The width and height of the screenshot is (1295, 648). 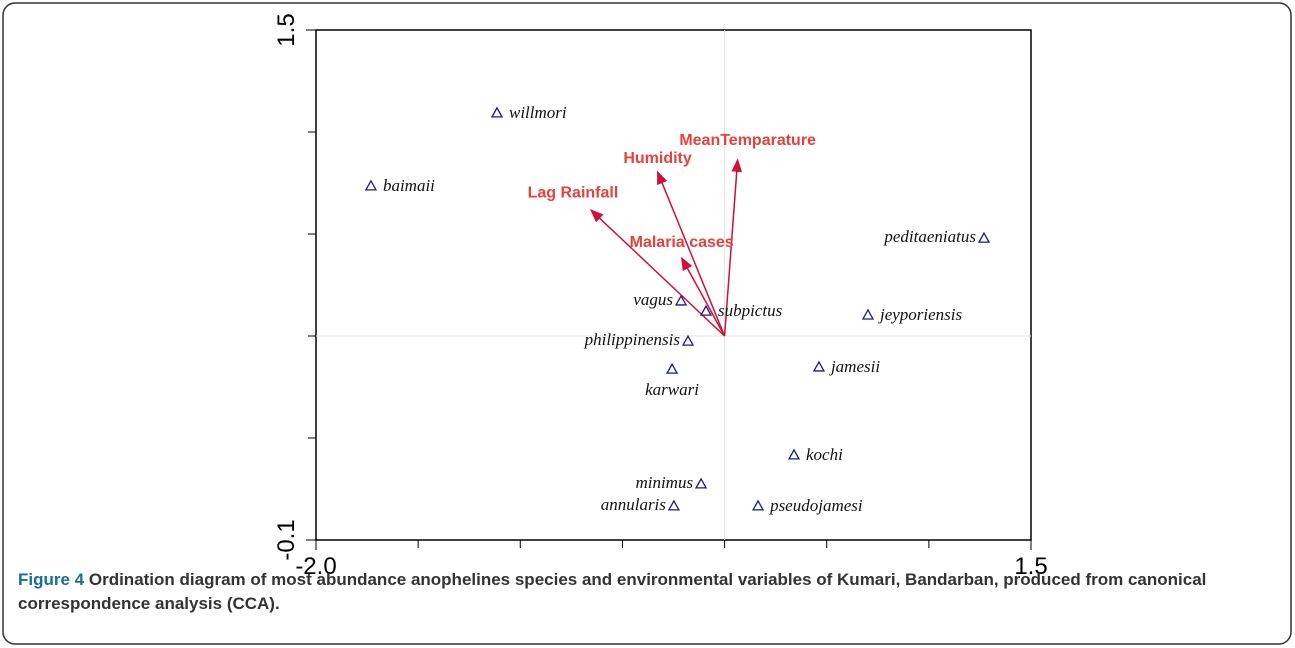 I want to click on species-label: pseudojamesi, so click(x=816, y=505).